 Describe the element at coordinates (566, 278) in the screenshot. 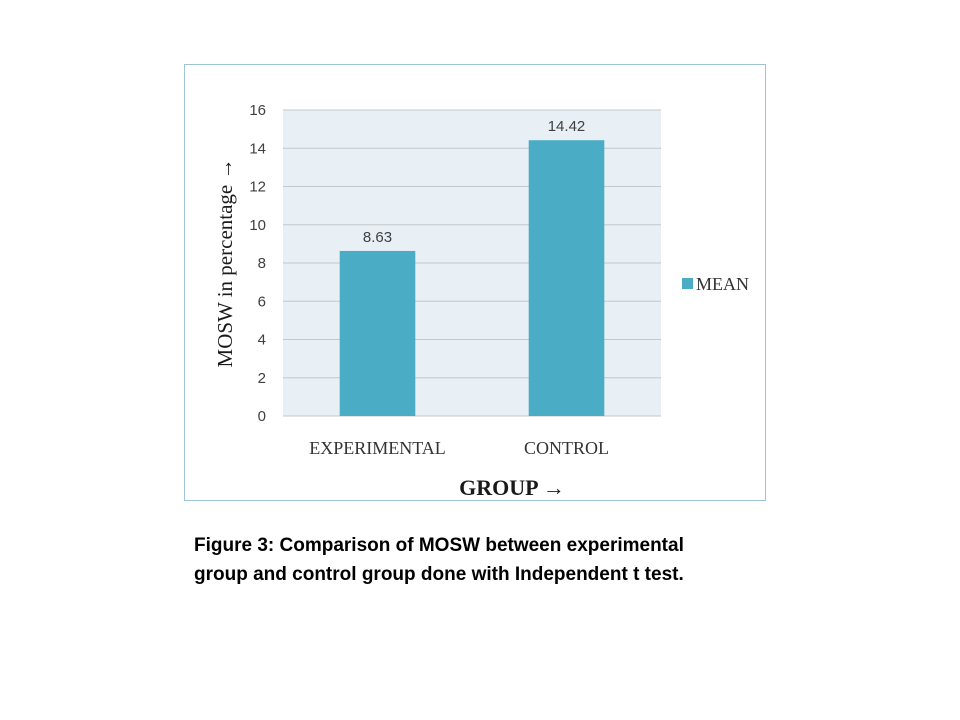

I see `bar-control` at that location.